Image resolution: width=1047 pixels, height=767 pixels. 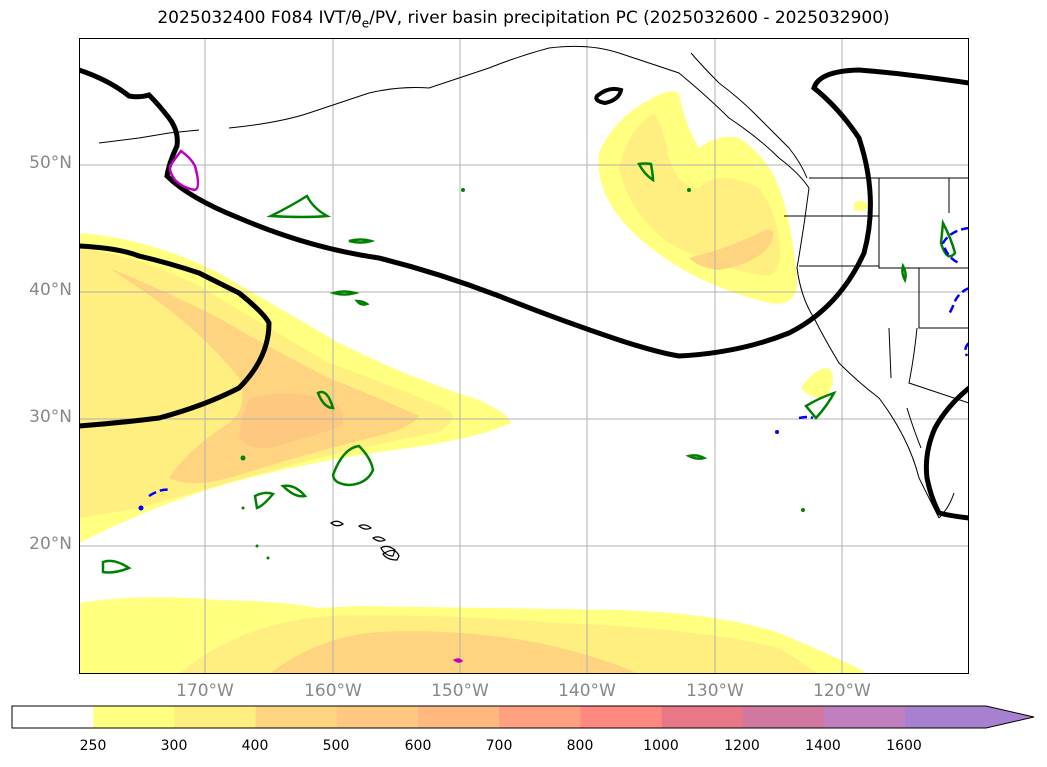 What do you see at coordinates (93, 746) in the screenshot?
I see `colorbar-tick-250: 250` at bounding box center [93, 746].